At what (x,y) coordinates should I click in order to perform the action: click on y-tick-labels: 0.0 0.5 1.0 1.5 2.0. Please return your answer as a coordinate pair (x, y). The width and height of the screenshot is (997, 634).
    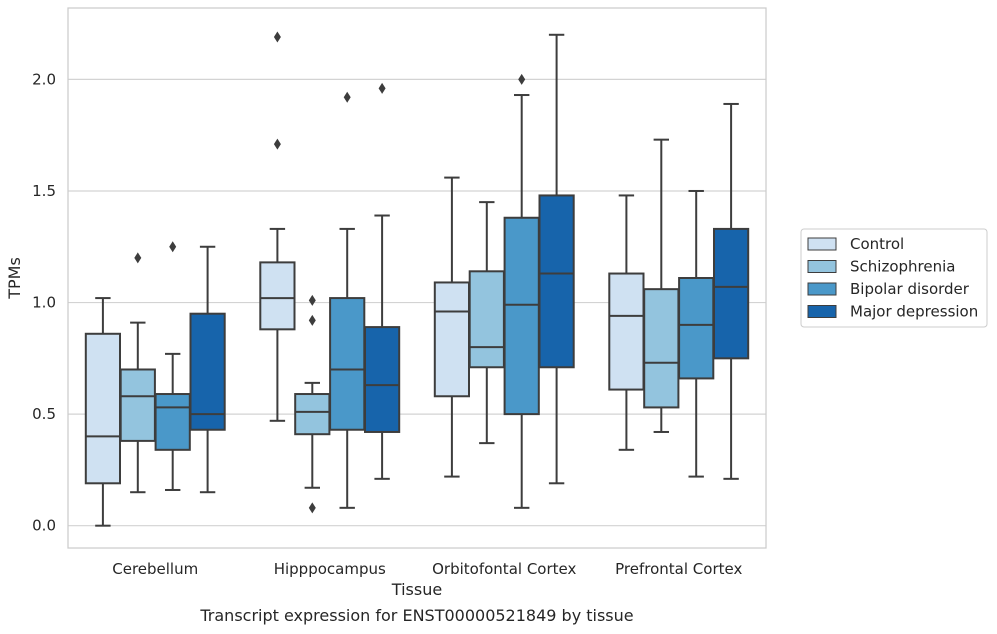
    Looking at the image, I should click on (44, 302).